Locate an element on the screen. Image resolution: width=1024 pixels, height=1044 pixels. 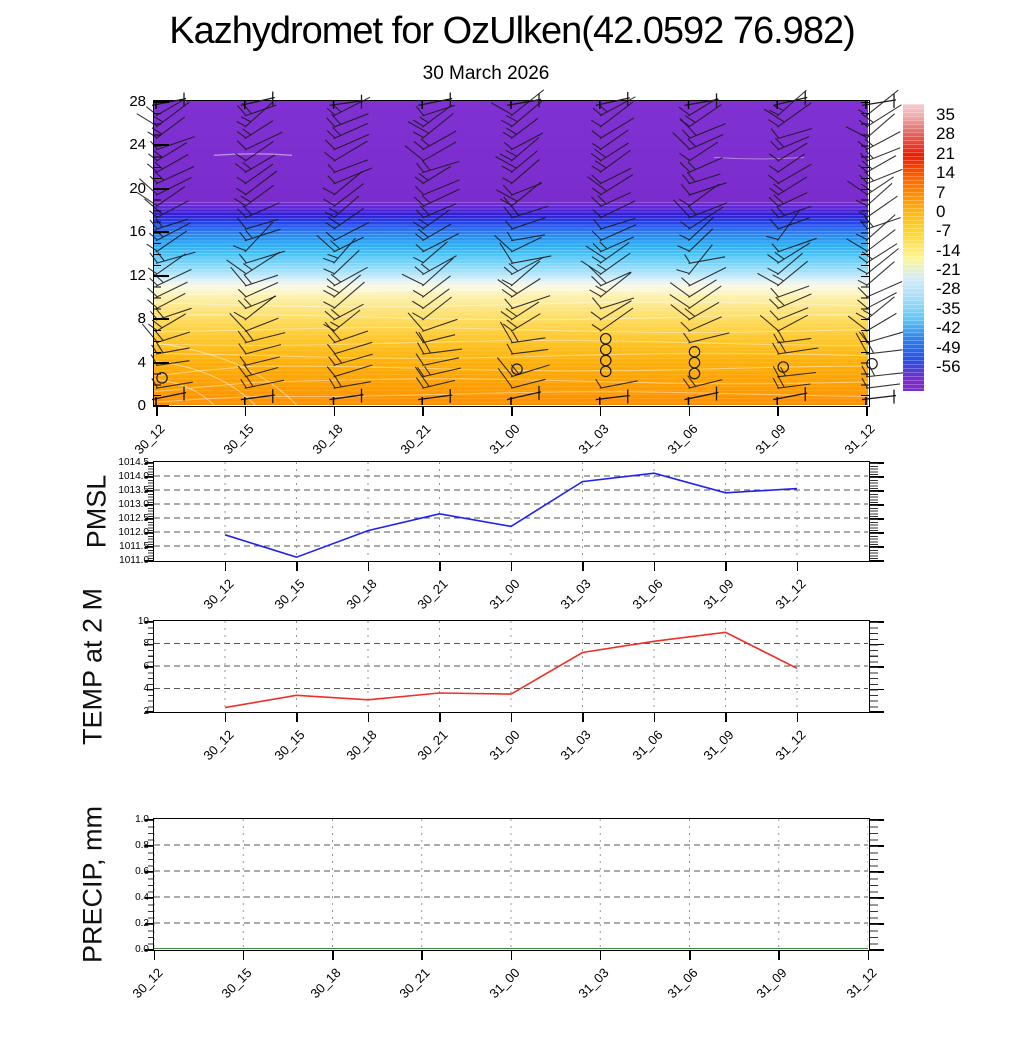
y-tick-label: 0.8 is located at coordinates (142, 845).